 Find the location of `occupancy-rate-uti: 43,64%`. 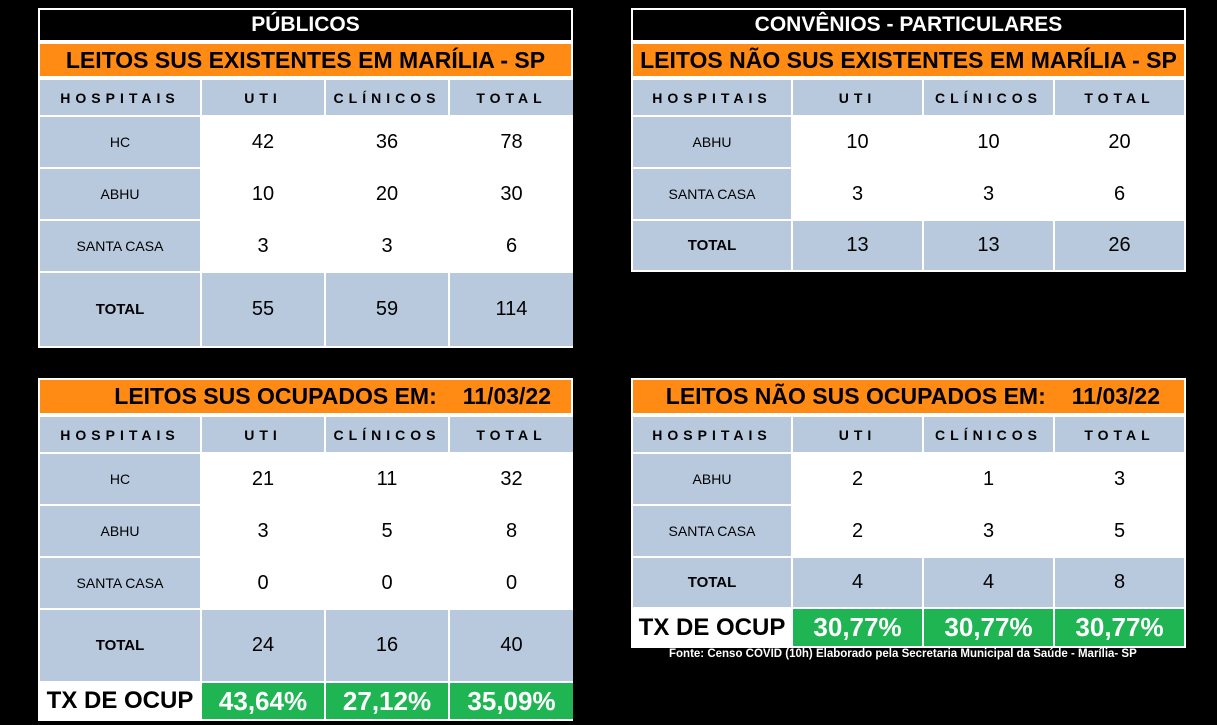

occupancy-rate-uti: 43,64% is located at coordinates (263, 701).